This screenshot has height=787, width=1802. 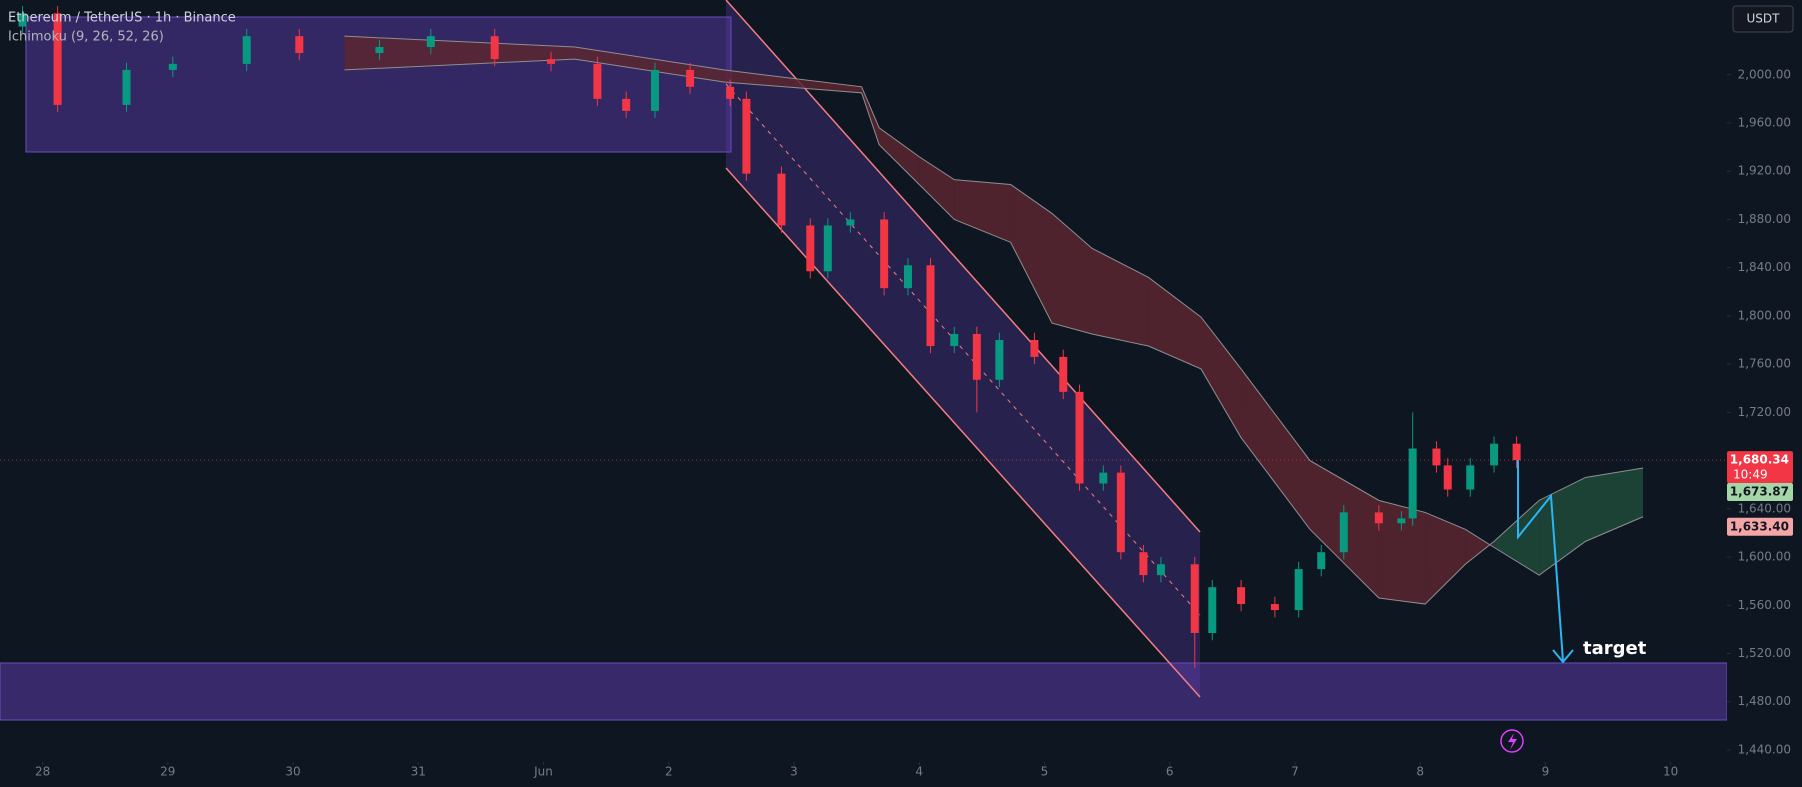 I want to click on y-tick-label: 1,880.00, so click(x=1764, y=219).